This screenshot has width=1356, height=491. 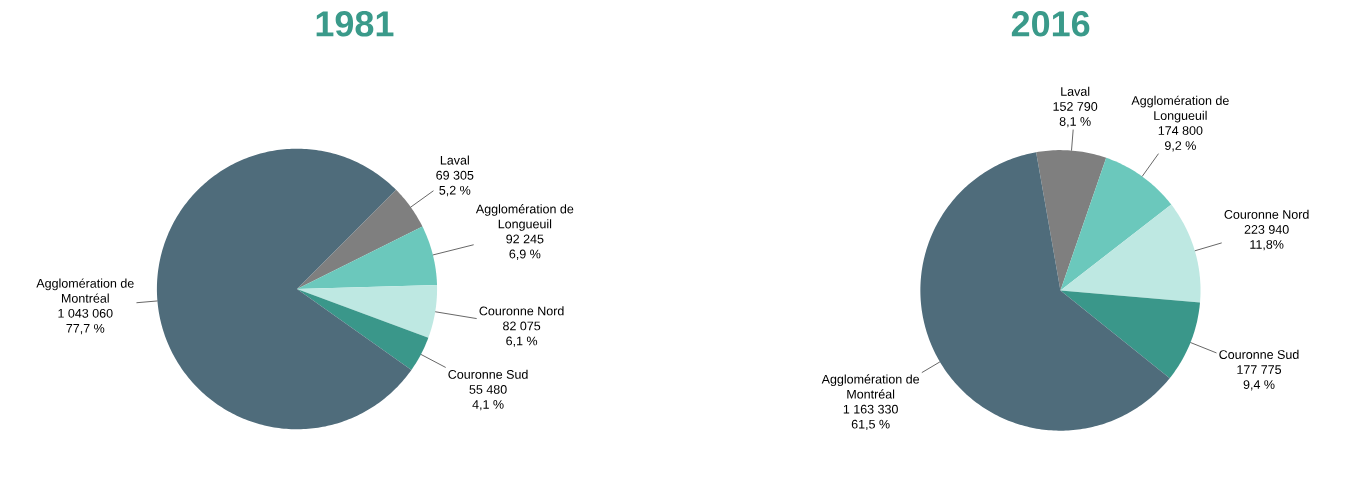 What do you see at coordinates (455, 183) in the screenshot?
I see `data-label: 69 305 5,2 %` at bounding box center [455, 183].